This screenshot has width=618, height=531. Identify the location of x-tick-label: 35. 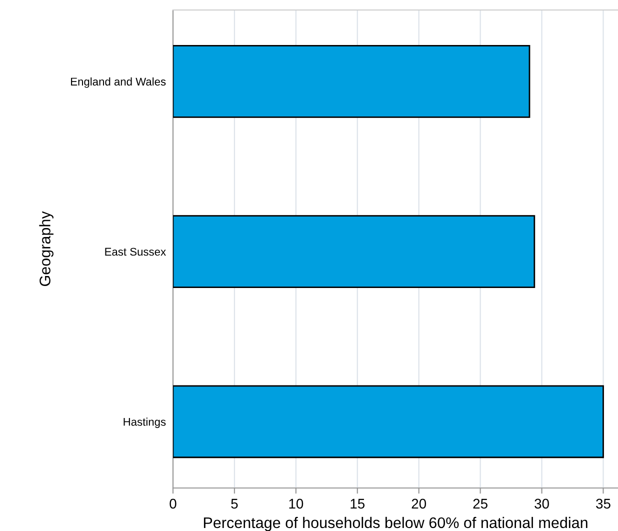
(603, 503).